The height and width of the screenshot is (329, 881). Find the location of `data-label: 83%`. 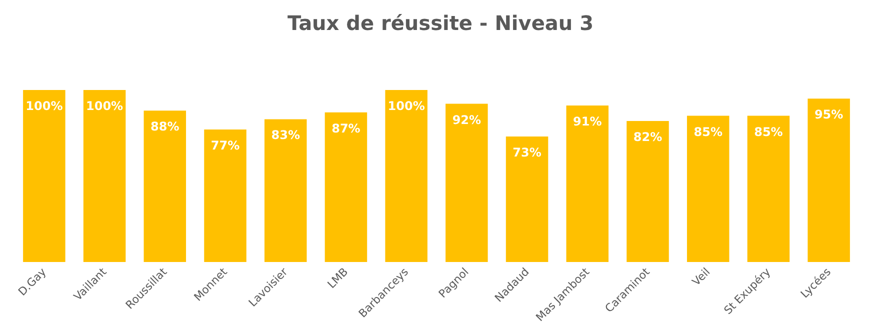

data-label: 83% is located at coordinates (285, 135).